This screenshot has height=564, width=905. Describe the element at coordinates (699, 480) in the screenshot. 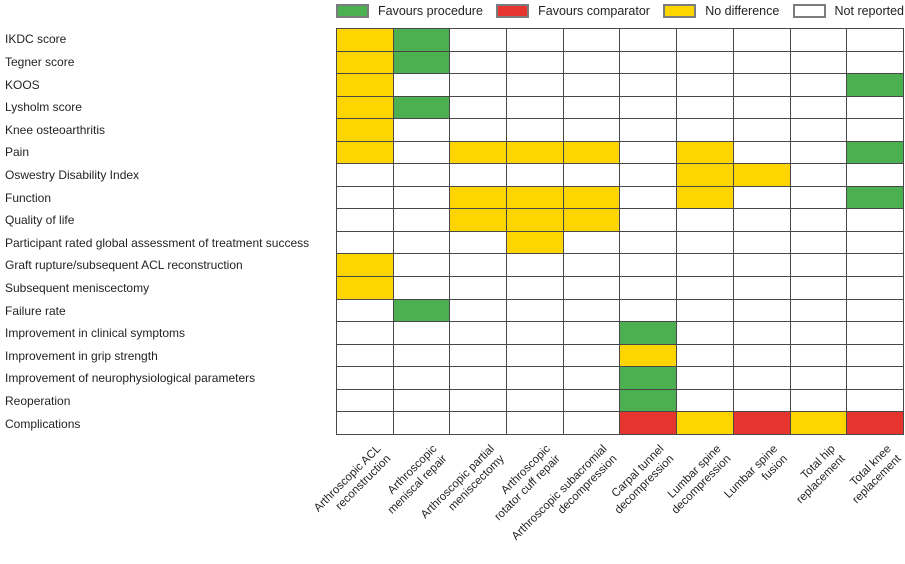

I see `column-label: Lumbar spine decompression` at that location.